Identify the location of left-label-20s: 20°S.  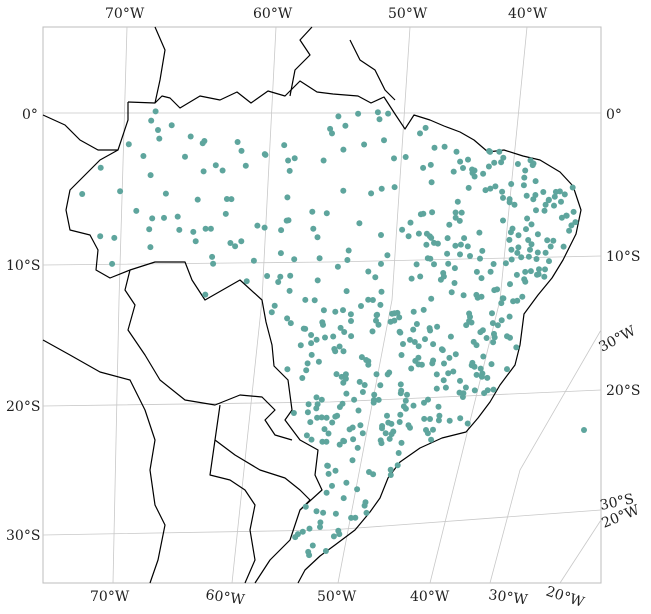
(23, 407).